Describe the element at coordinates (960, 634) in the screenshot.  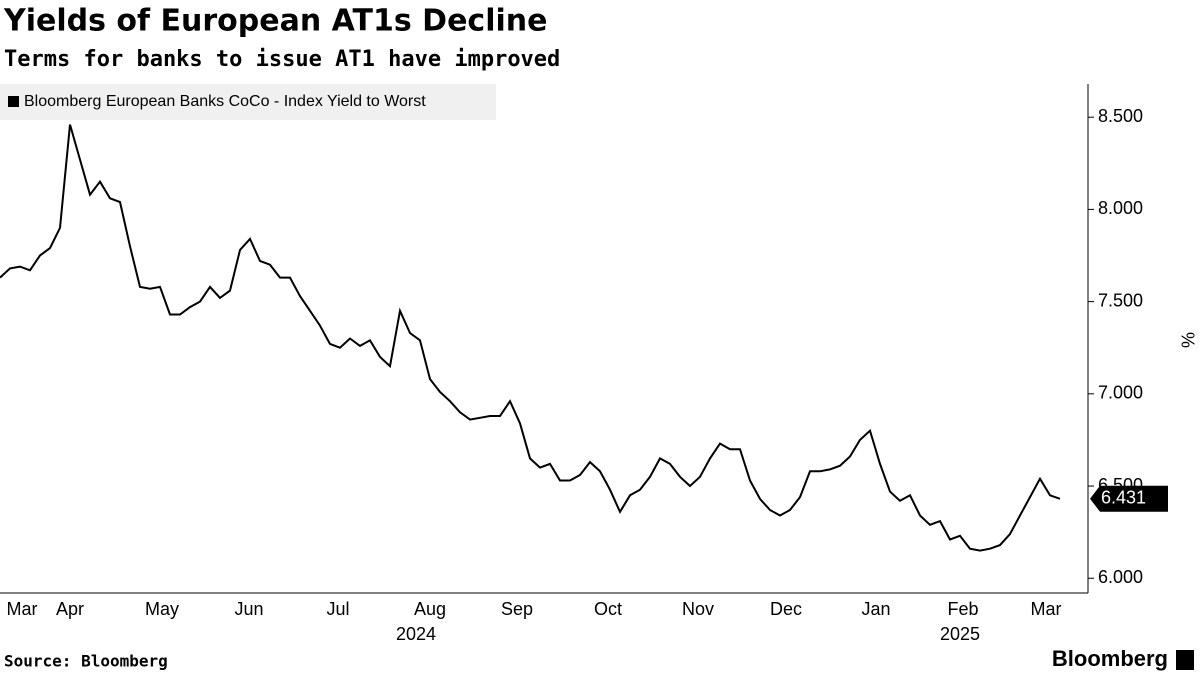
I see `year-label: 2025` at that location.